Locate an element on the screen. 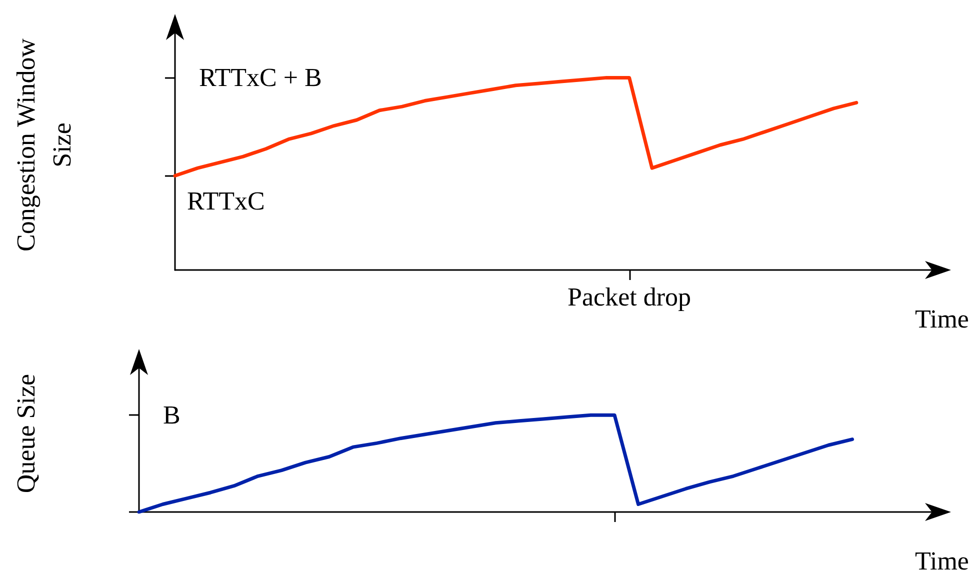 This screenshot has width=978, height=574. annotation: RTTxC + B is located at coordinates (260, 77).